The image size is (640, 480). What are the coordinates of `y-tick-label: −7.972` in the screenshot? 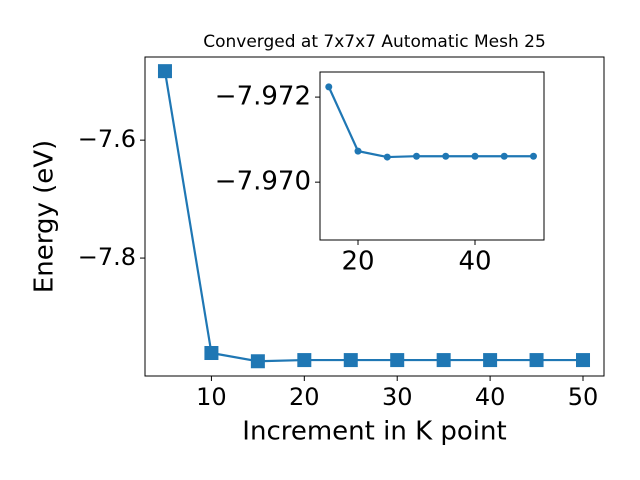 It's located at (263, 97).